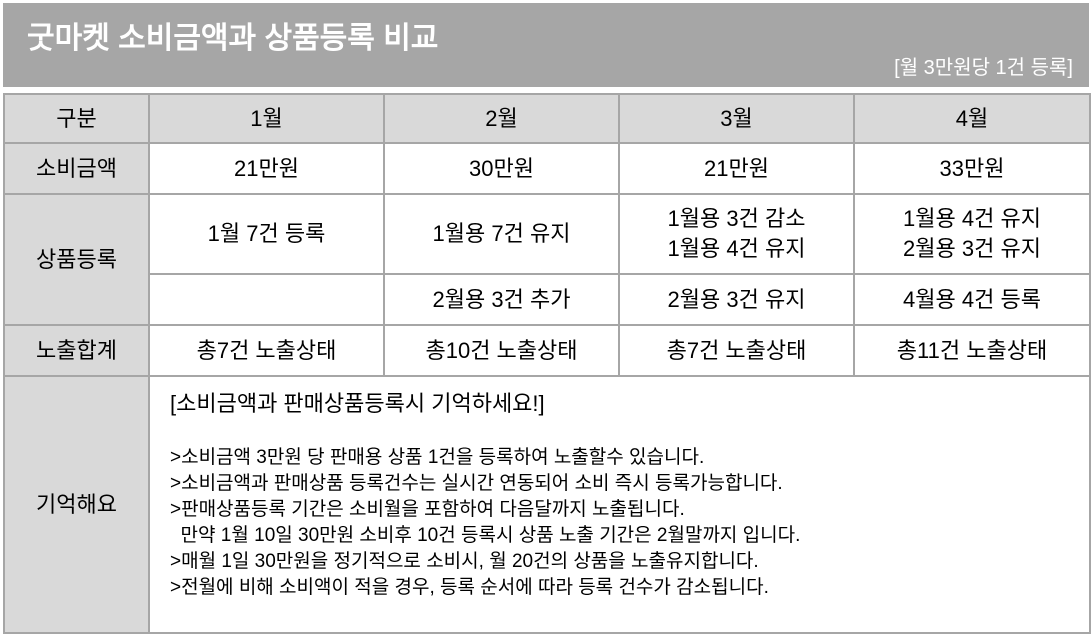 This screenshot has width=1092, height=637. Describe the element at coordinates (736, 234) in the screenshot. I see `registration-cell: 1월용 3건 감소 1월용 4건 유지` at that location.